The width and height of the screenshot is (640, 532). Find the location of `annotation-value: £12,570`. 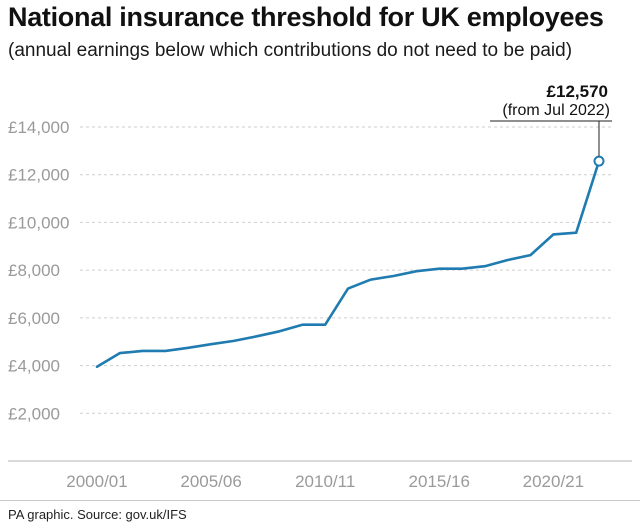

annotation-value: £12,570 is located at coordinates (577, 91).